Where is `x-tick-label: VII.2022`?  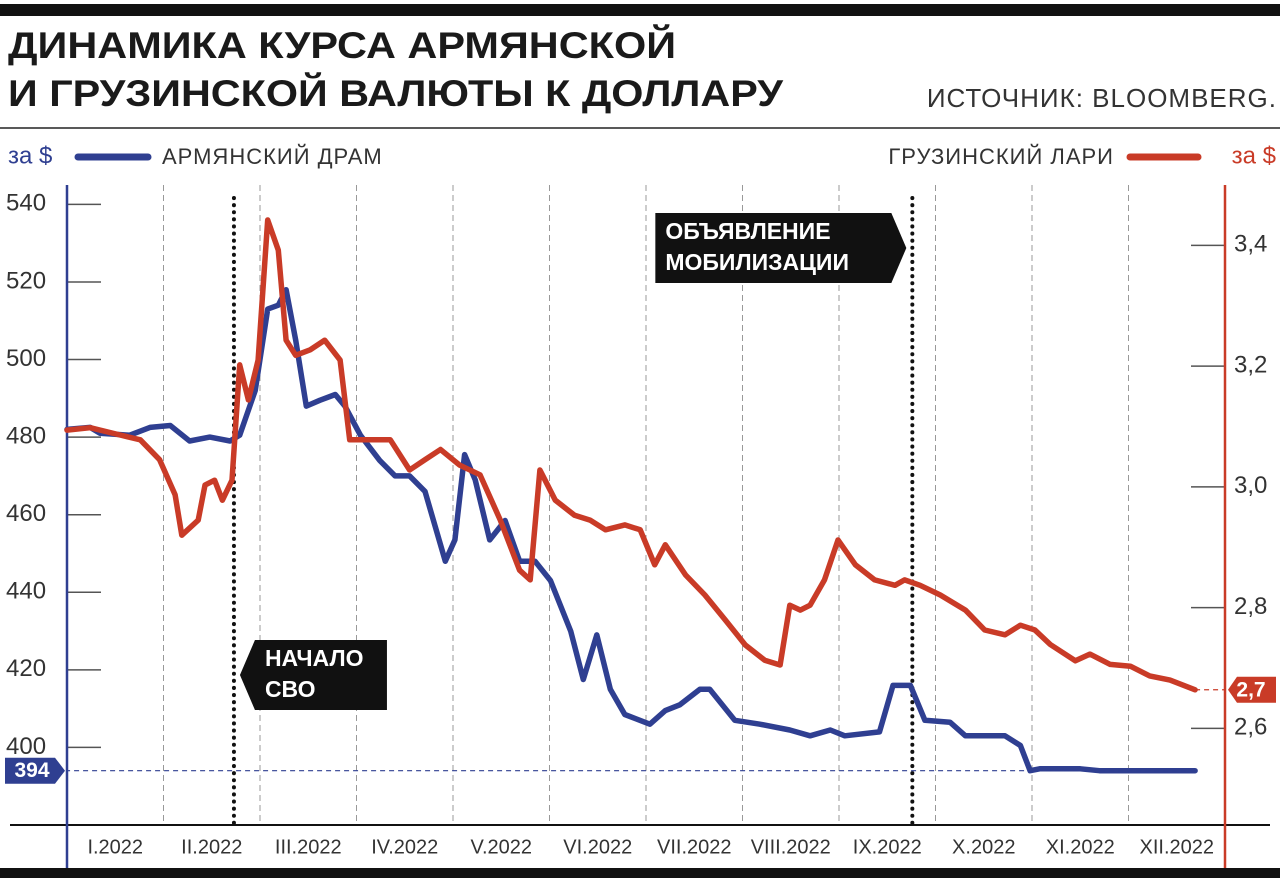 x-tick-label: VII.2022 is located at coordinates (694, 847).